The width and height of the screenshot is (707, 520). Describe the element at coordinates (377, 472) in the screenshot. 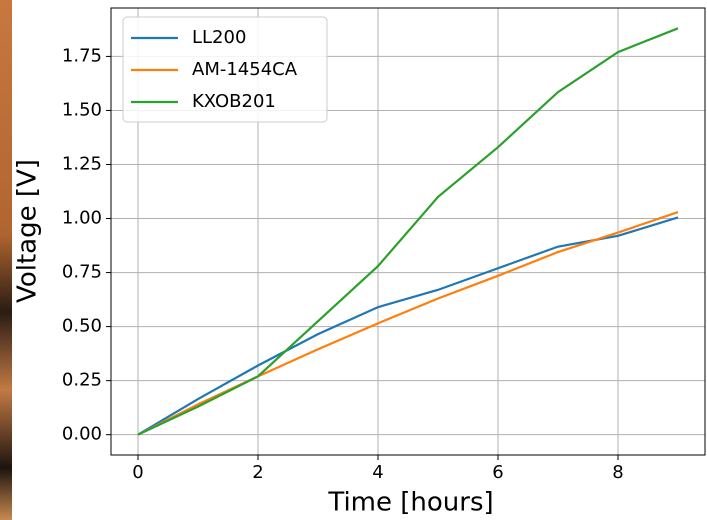

I see `x-tick-label: 4` at that location.